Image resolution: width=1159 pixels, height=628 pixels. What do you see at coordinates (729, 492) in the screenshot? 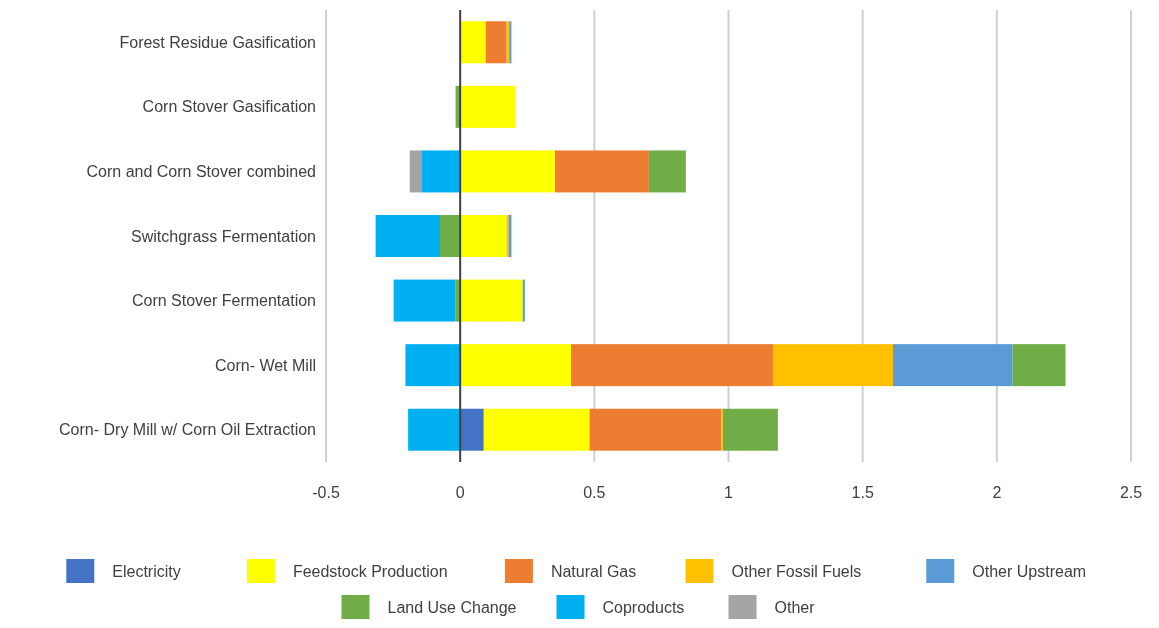
I see `x-tick-label: 1` at bounding box center [729, 492].